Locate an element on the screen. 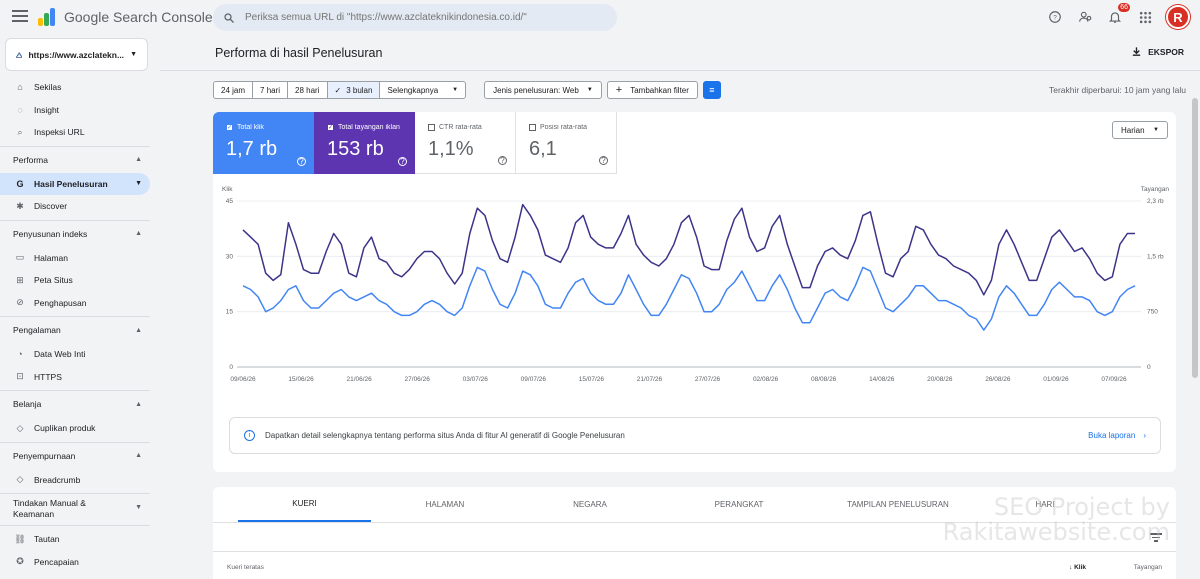  apps-grid-icon is located at coordinates (1145, 17).